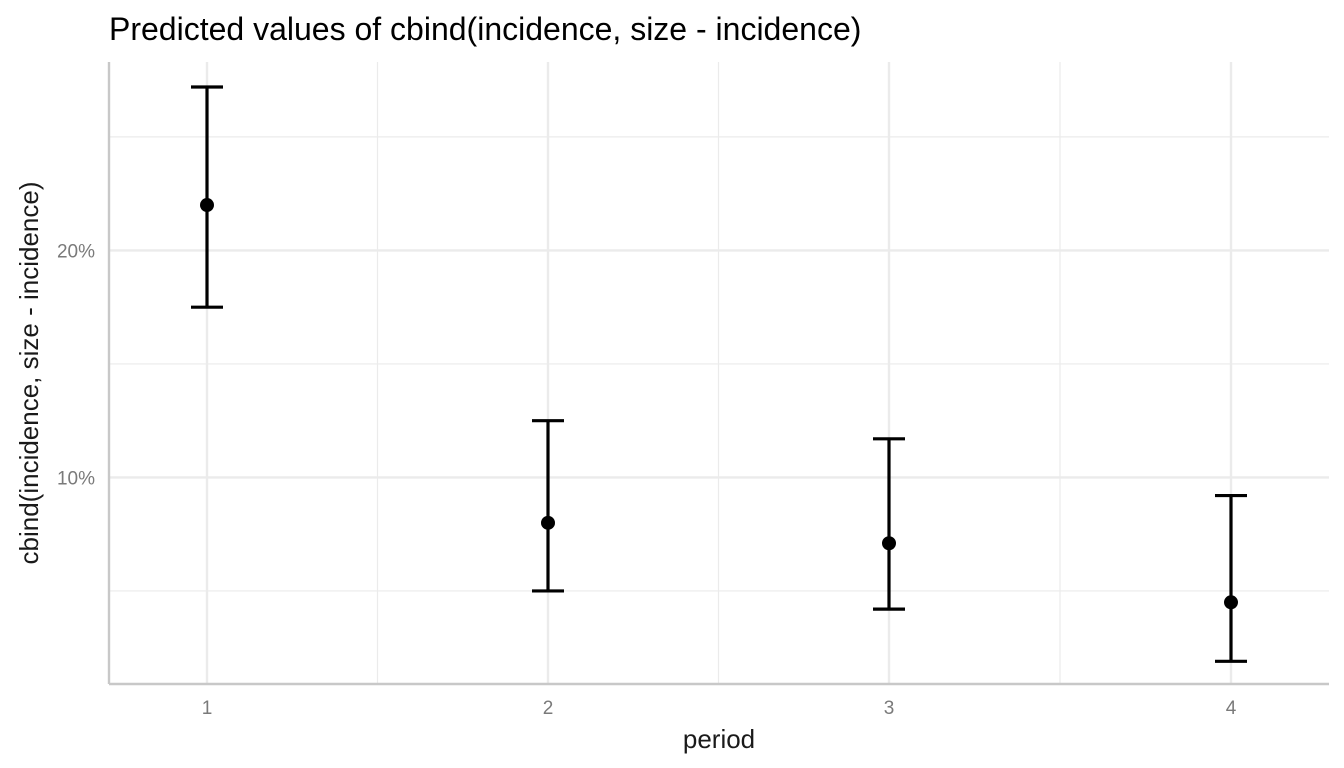 Image resolution: width=1344 pixels, height=768 pixels. I want to click on x-tick-label: 3, so click(889, 708).